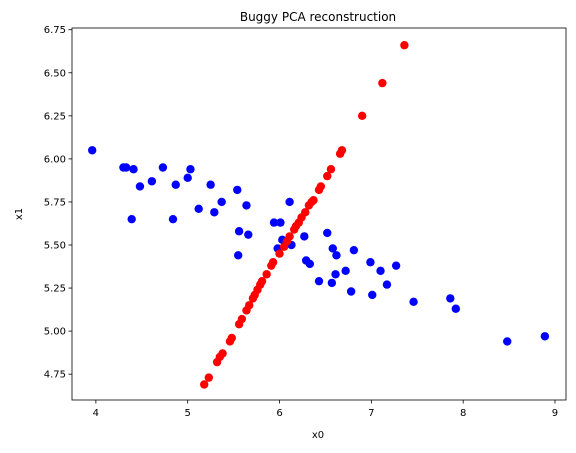 This screenshot has width=576, height=453. What do you see at coordinates (371, 413) in the screenshot?
I see `x-tick-label: 7` at bounding box center [371, 413].